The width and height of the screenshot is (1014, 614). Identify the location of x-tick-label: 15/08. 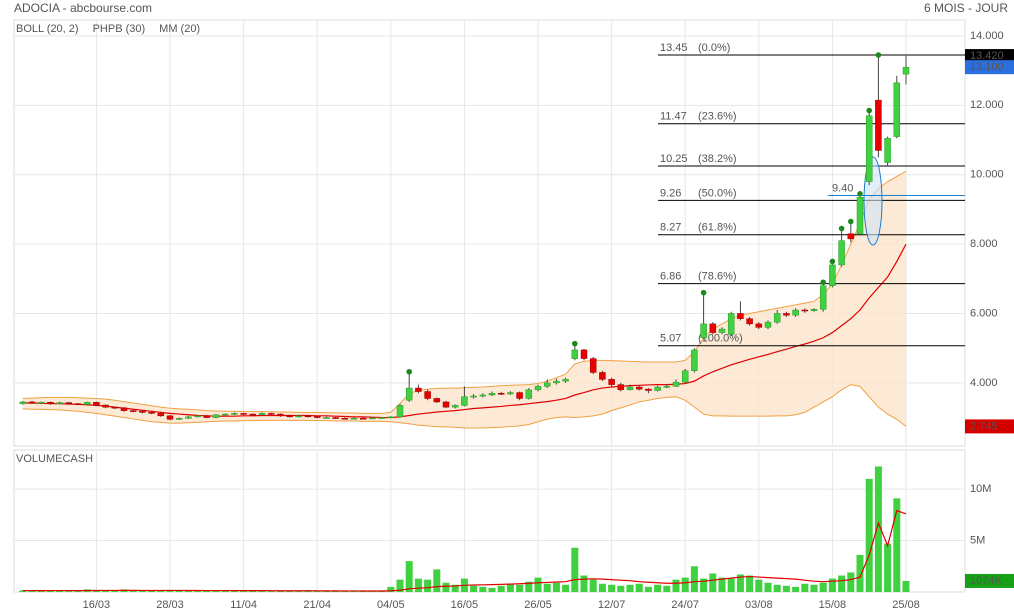
(833, 605).